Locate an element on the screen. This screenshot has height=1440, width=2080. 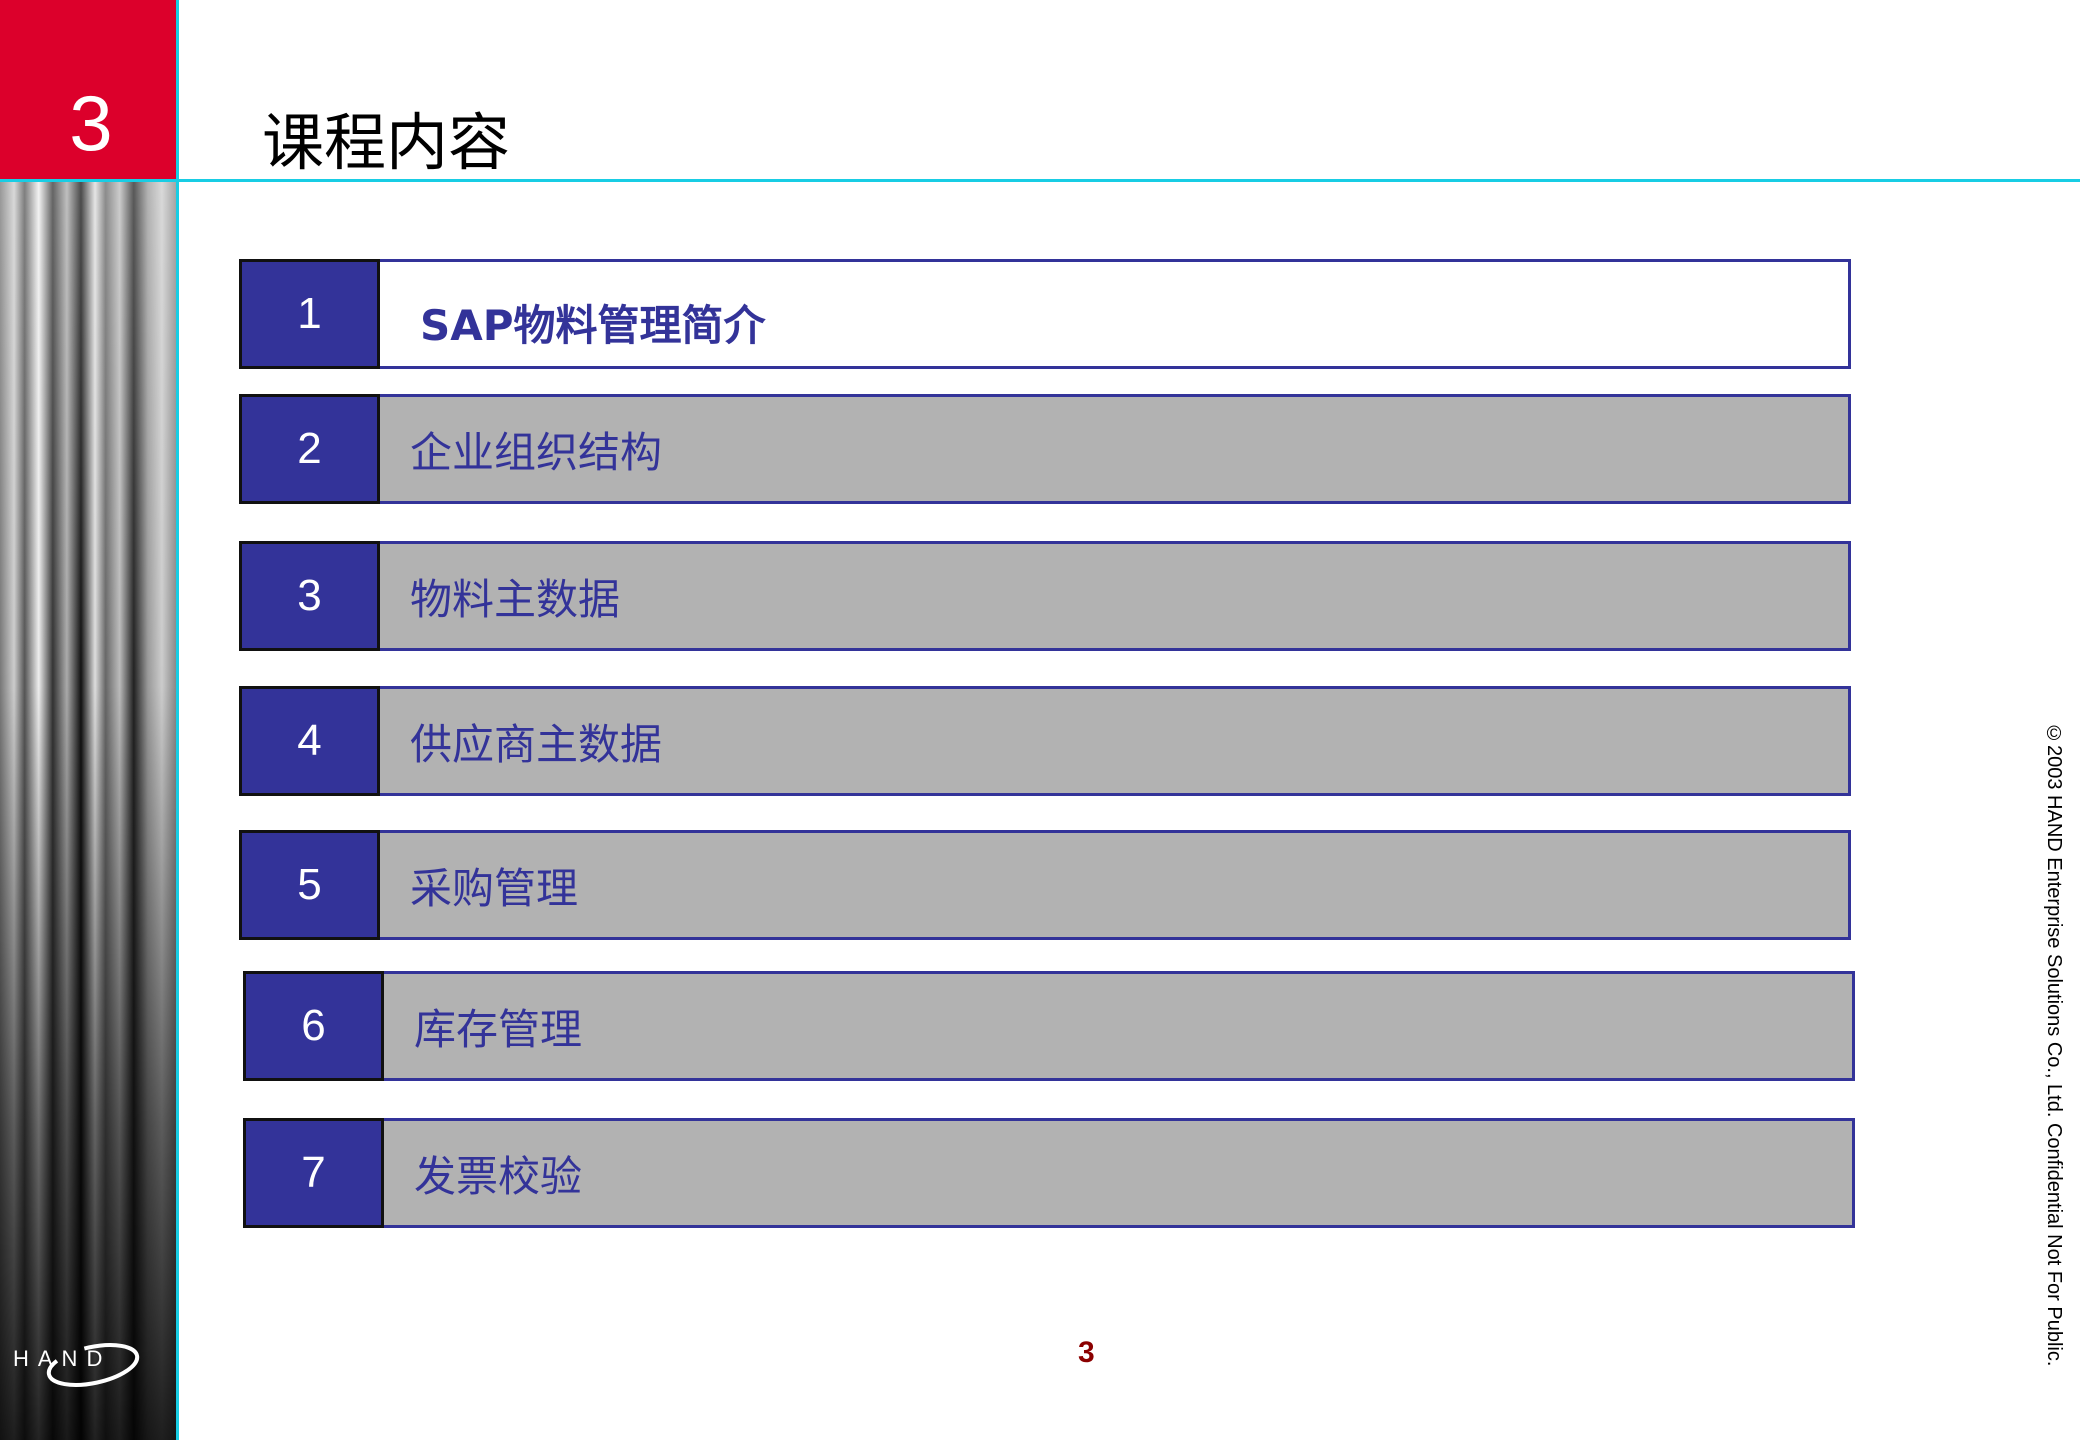
svg-text: HAND is located at coordinates (62, 1358).